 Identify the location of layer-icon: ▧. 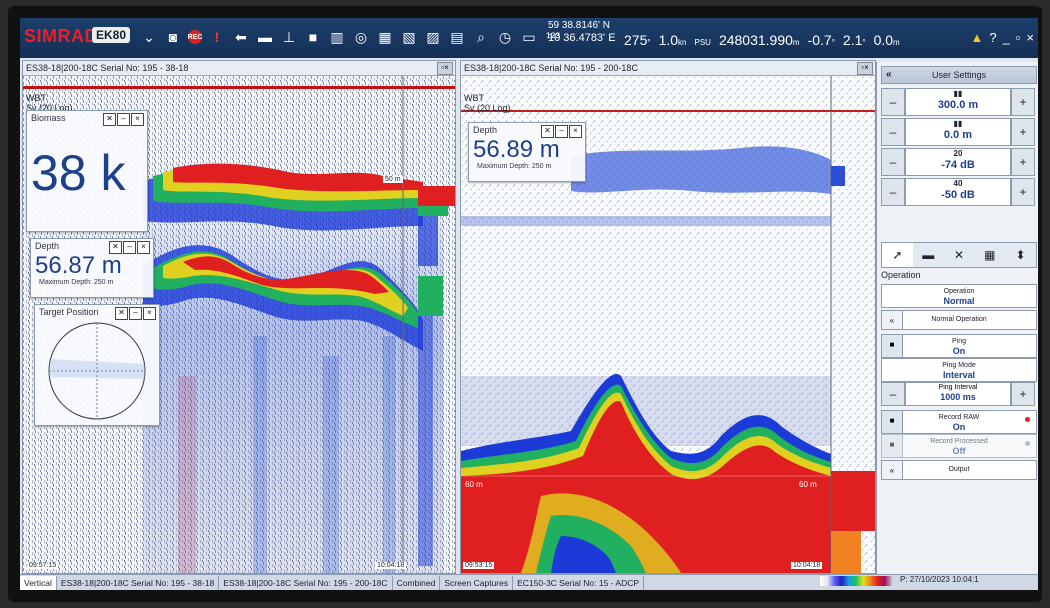
(409, 36).